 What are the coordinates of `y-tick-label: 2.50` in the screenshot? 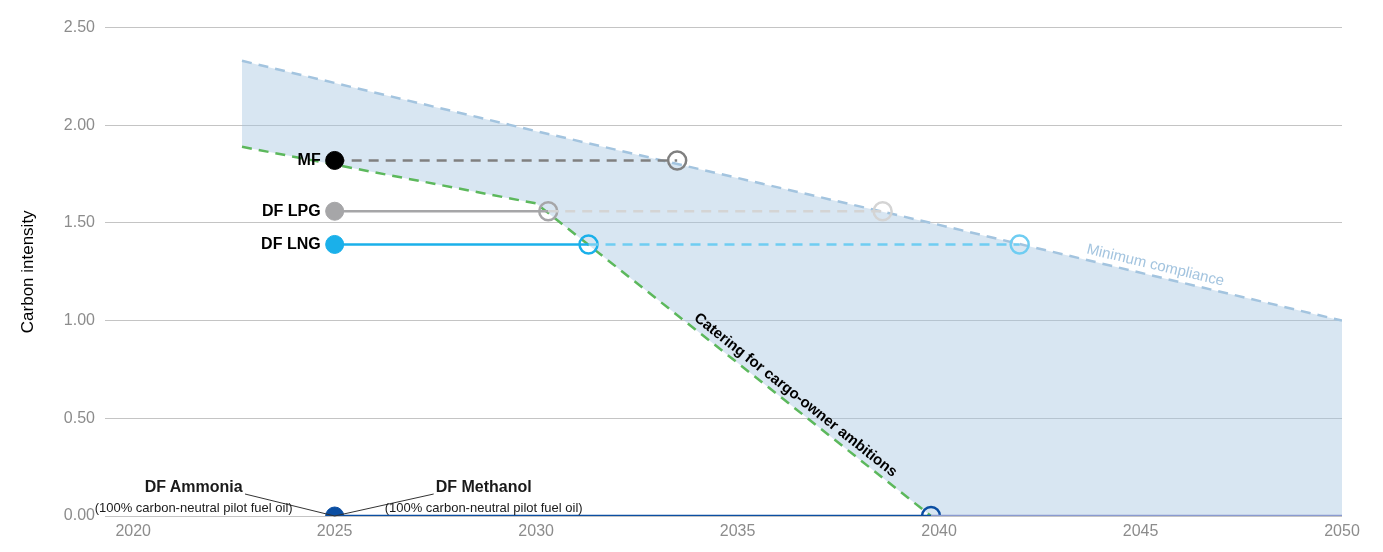 It's located at (79, 27).